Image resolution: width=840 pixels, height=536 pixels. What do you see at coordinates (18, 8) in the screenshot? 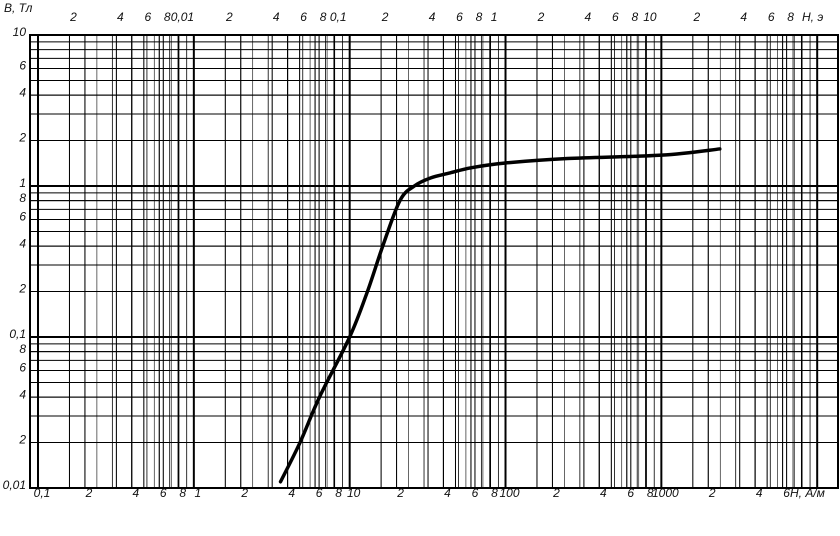
I see `y-axis-title: В, Тл` at bounding box center [18, 8].